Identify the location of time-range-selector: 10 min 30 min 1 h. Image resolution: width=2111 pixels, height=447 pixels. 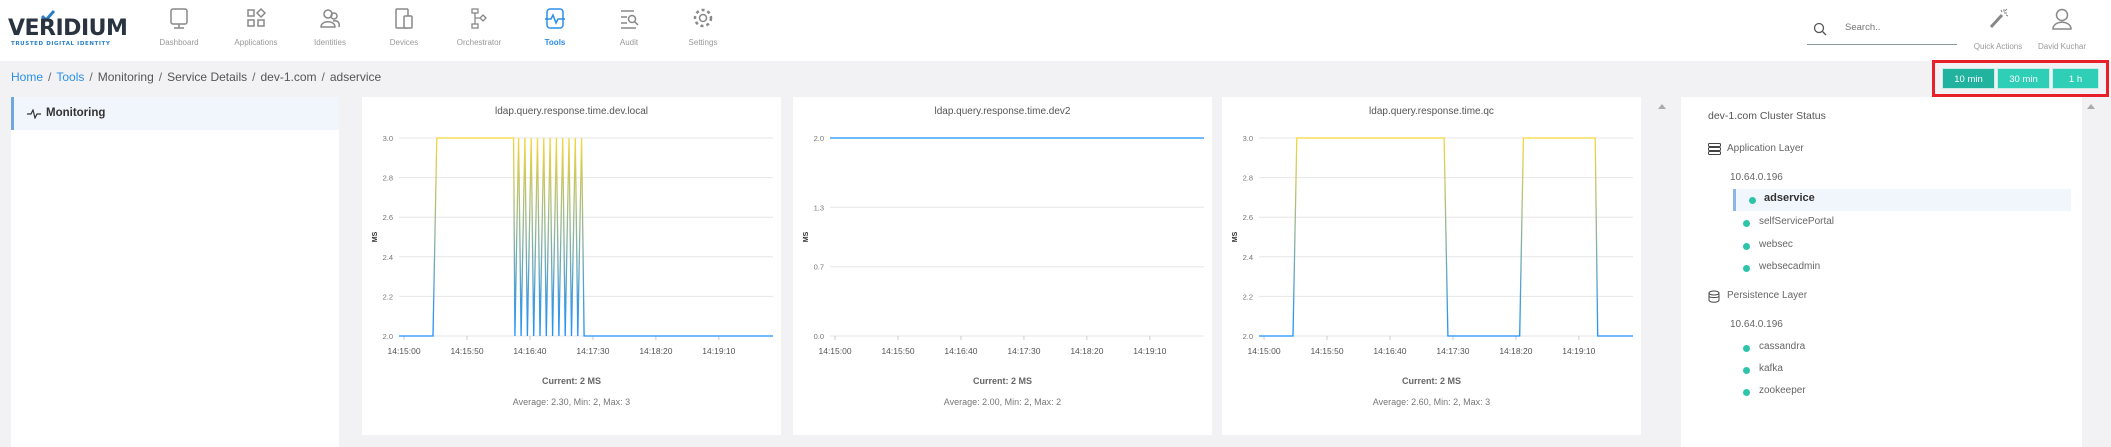
(2020, 78).